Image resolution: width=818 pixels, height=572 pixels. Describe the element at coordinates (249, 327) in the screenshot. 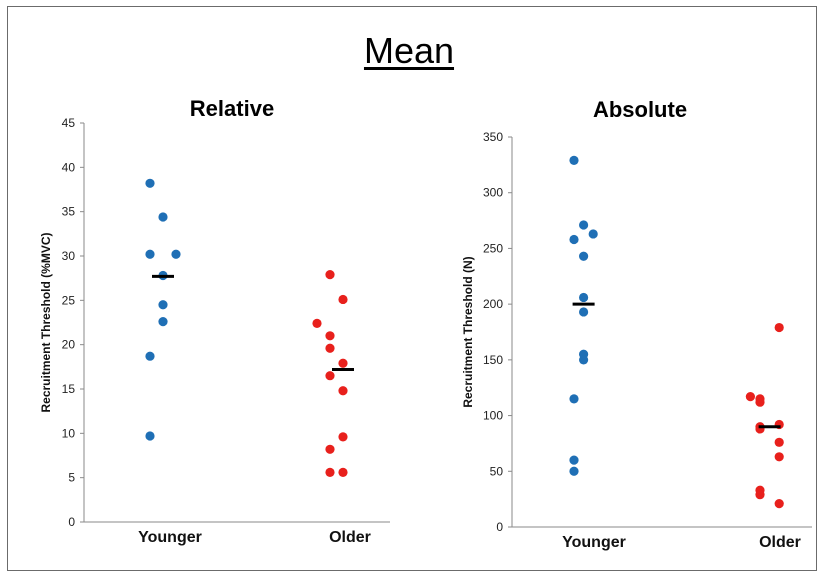

I see `relative-marks` at that location.